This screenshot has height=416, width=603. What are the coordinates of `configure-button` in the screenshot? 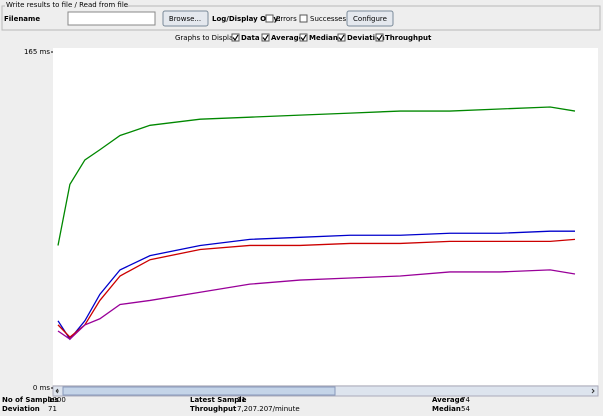 It's located at (370, 18).